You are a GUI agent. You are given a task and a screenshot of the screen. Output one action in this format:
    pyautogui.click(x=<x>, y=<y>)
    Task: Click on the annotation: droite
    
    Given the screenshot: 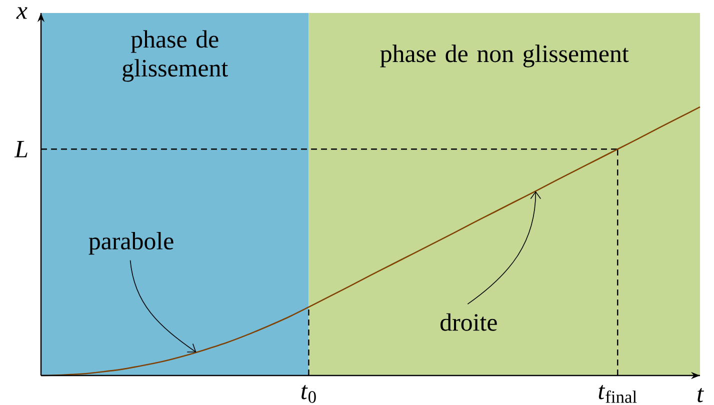 What is the action you would take?
    pyautogui.click(x=468, y=322)
    